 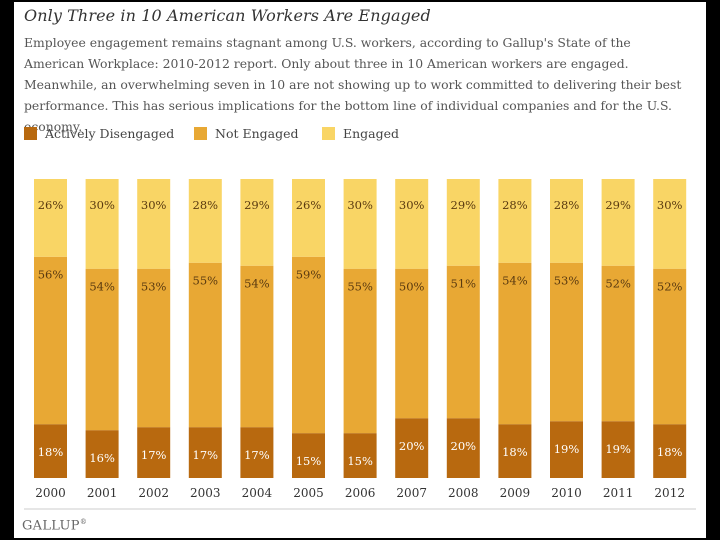 What do you see at coordinates (102, 224) in the screenshot?
I see `bar-engaged-2001` at bounding box center [102, 224].